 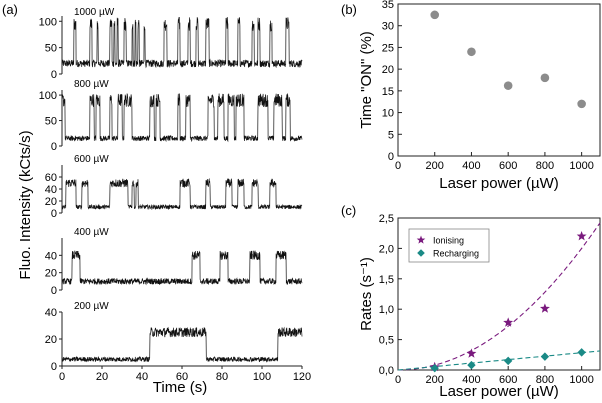 I want to click on panel-b-y-axis-title: Time "ON" (%), so click(x=366, y=80).